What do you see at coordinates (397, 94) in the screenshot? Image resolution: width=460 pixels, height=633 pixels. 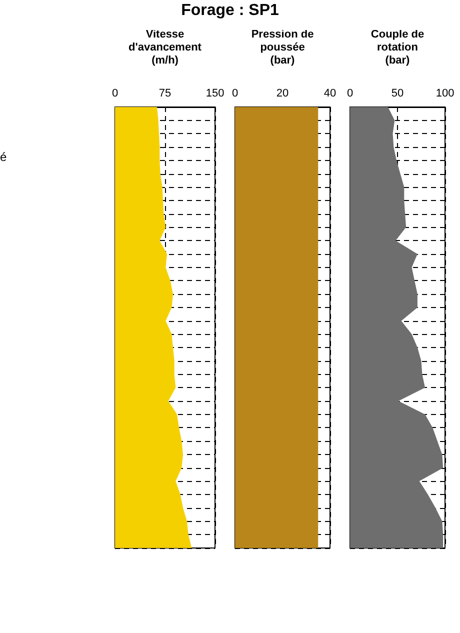 I see `x-tick-label: 50` at bounding box center [397, 94].